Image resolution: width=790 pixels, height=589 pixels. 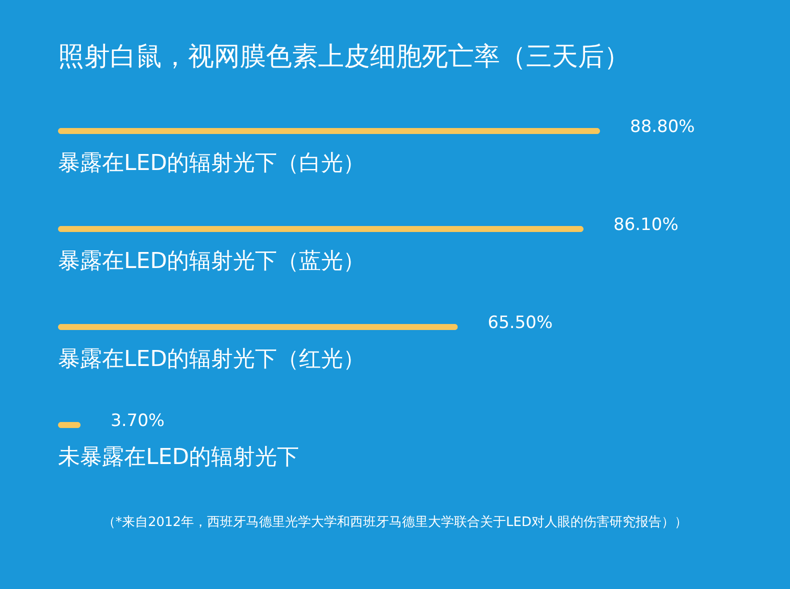 I want to click on y-tick-label: 暴露在LED的辐射光下（白光）, so click(x=212, y=163).